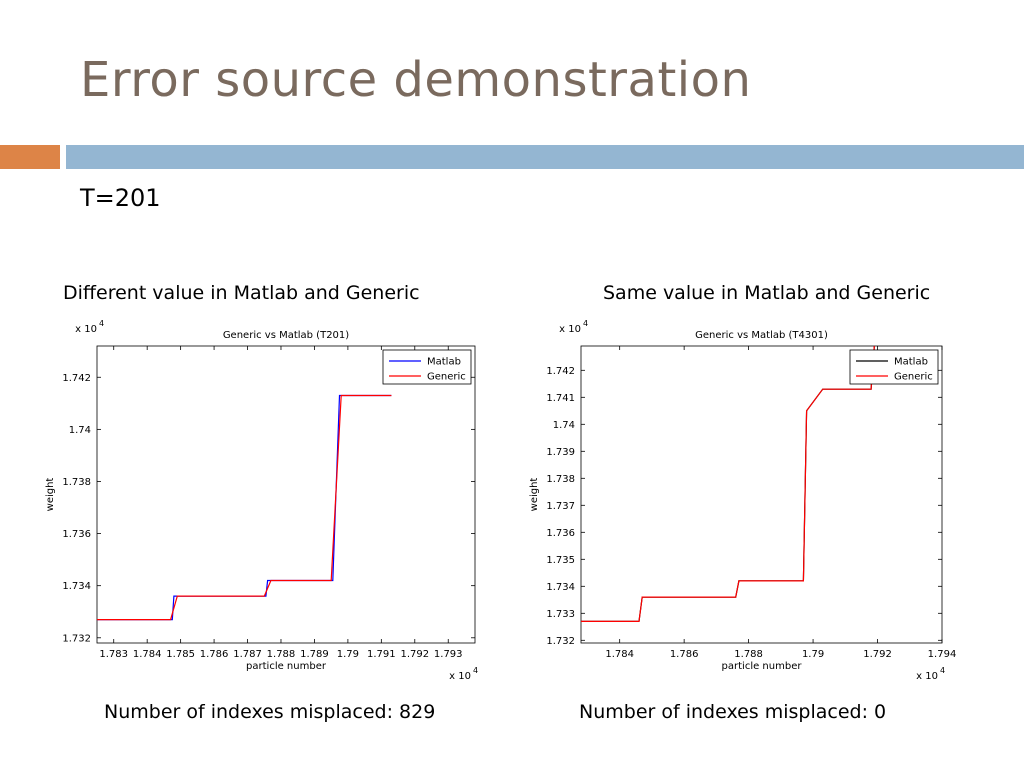 Image resolution: width=1024 pixels, height=768 pixels. What do you see at coordinates (247, 654) in the screenshot?
I see `x-tick-label: 1.787` at bounding box center [247, 654].